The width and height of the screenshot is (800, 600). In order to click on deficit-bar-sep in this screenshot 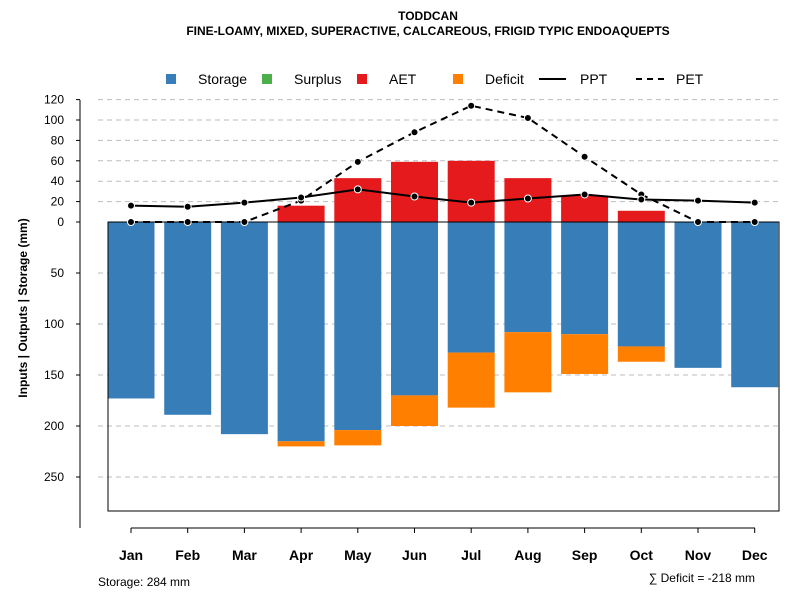, I will do `click(585, 354)`.